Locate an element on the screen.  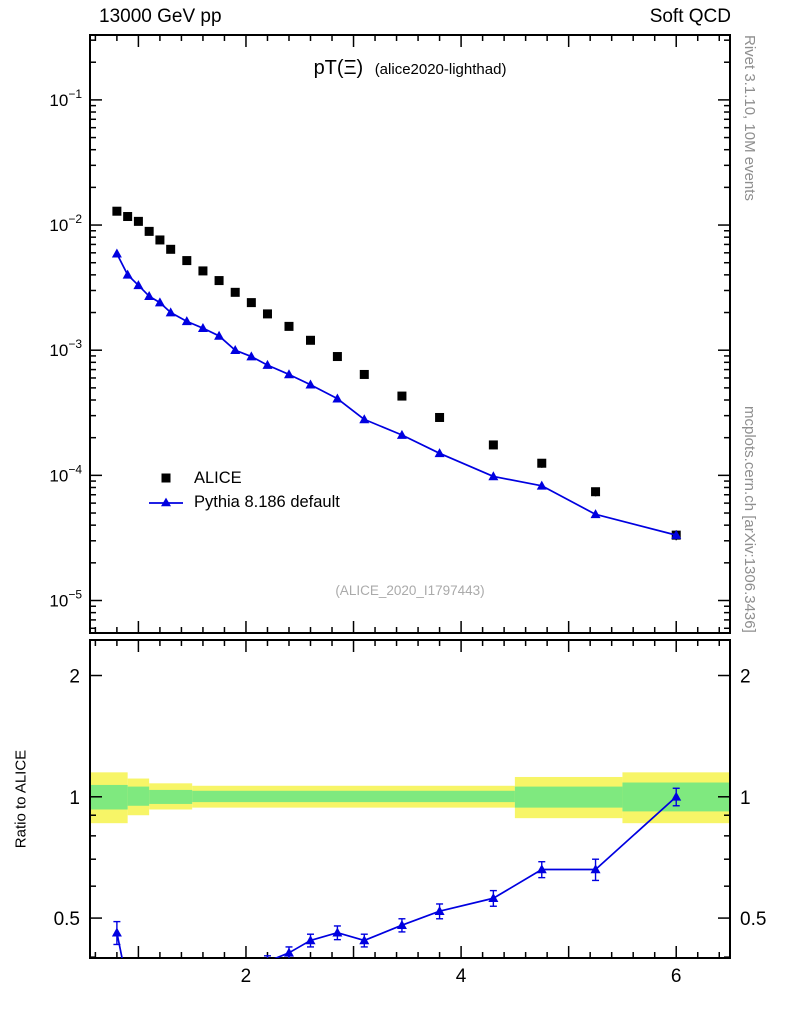
mcplots-reference-label: mcplots.cern.ch [arXiv:1306.3436] is located at coordinates (749, 519).